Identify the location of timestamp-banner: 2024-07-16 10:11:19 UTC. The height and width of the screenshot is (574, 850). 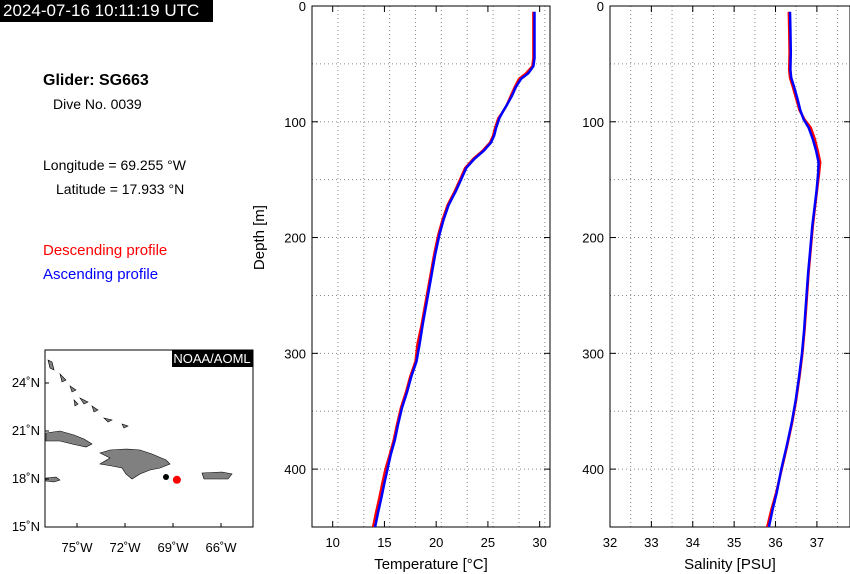
(106, 11).